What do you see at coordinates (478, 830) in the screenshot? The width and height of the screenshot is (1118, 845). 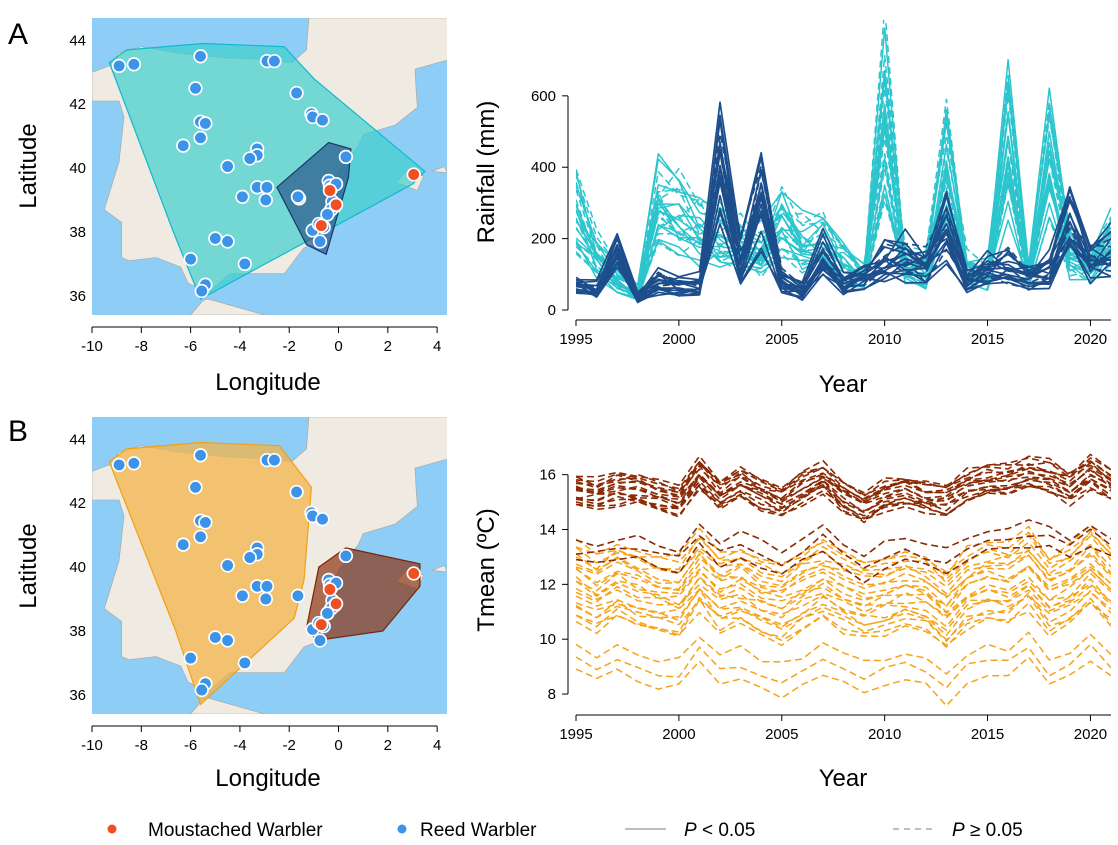 I see `legend-reed-label: Reed Warbler` at bounding box center [478, 830].